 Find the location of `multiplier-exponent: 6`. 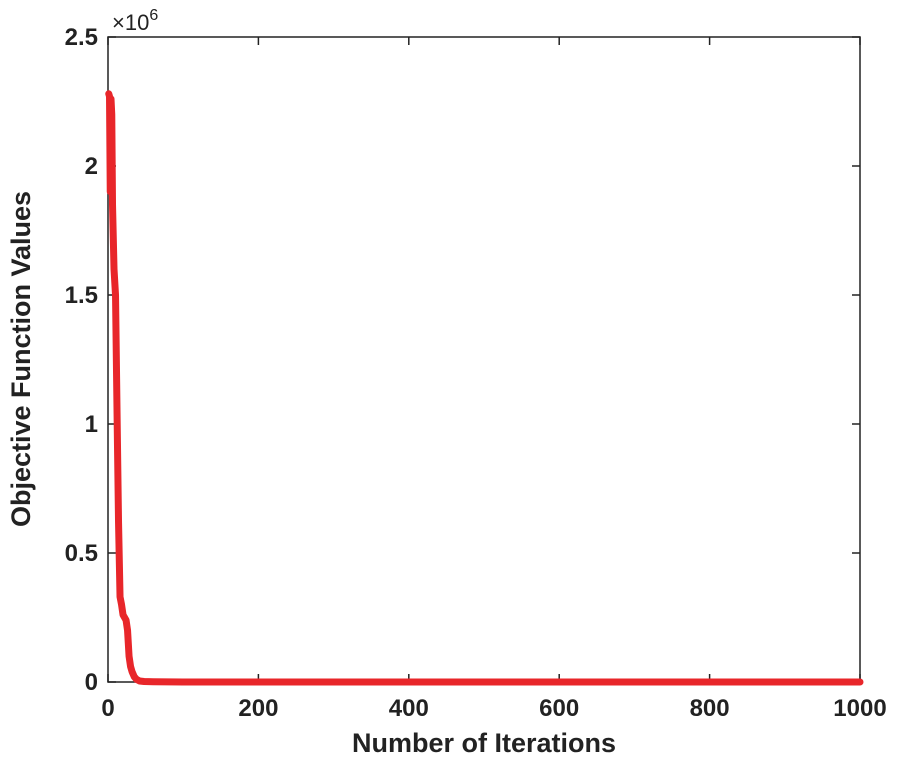

multiplier-exponent: 6 is located at coordinates (153, 15).